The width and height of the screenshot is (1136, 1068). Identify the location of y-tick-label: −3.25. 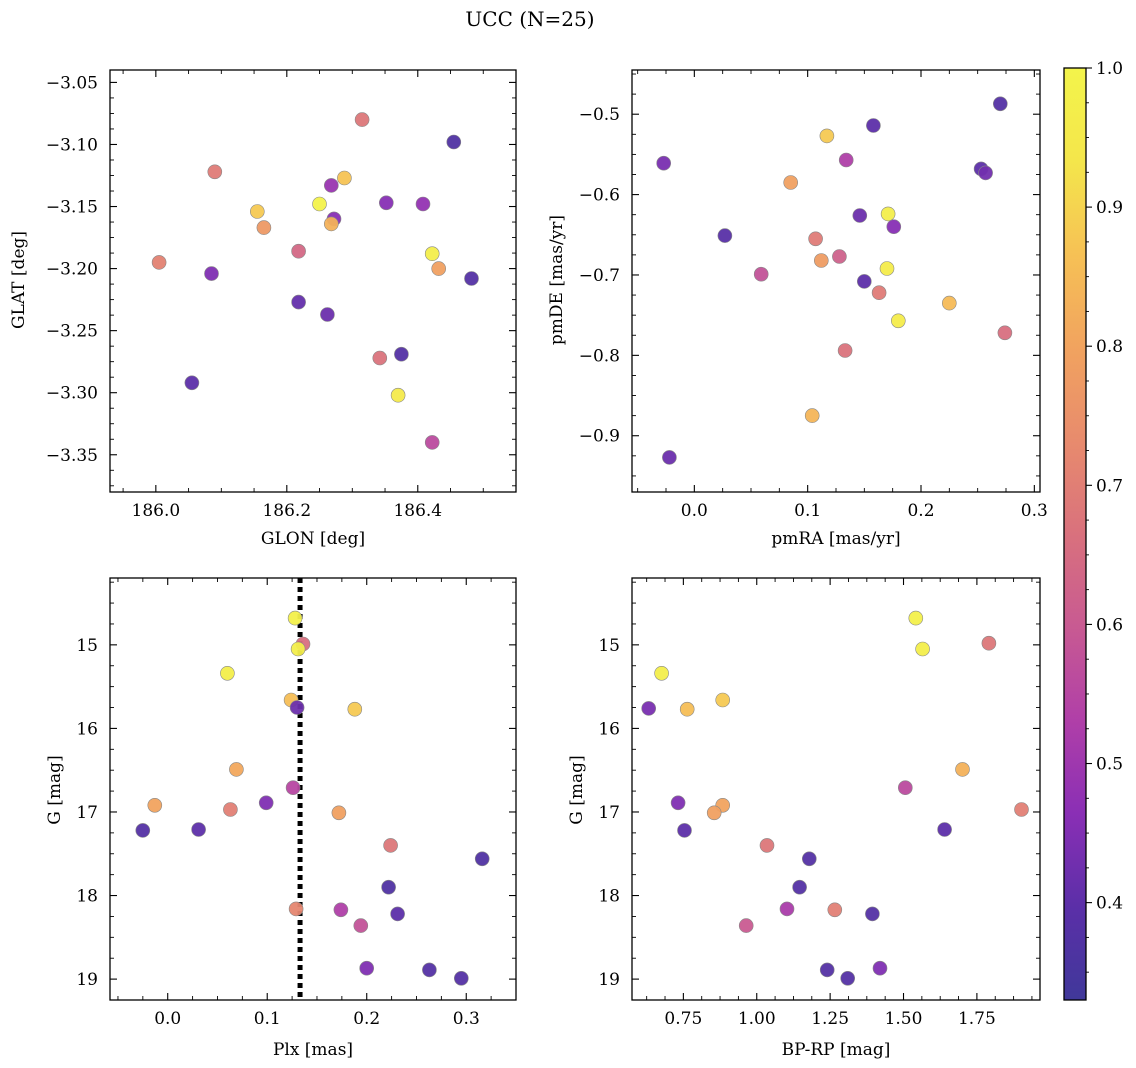
(72, 332).